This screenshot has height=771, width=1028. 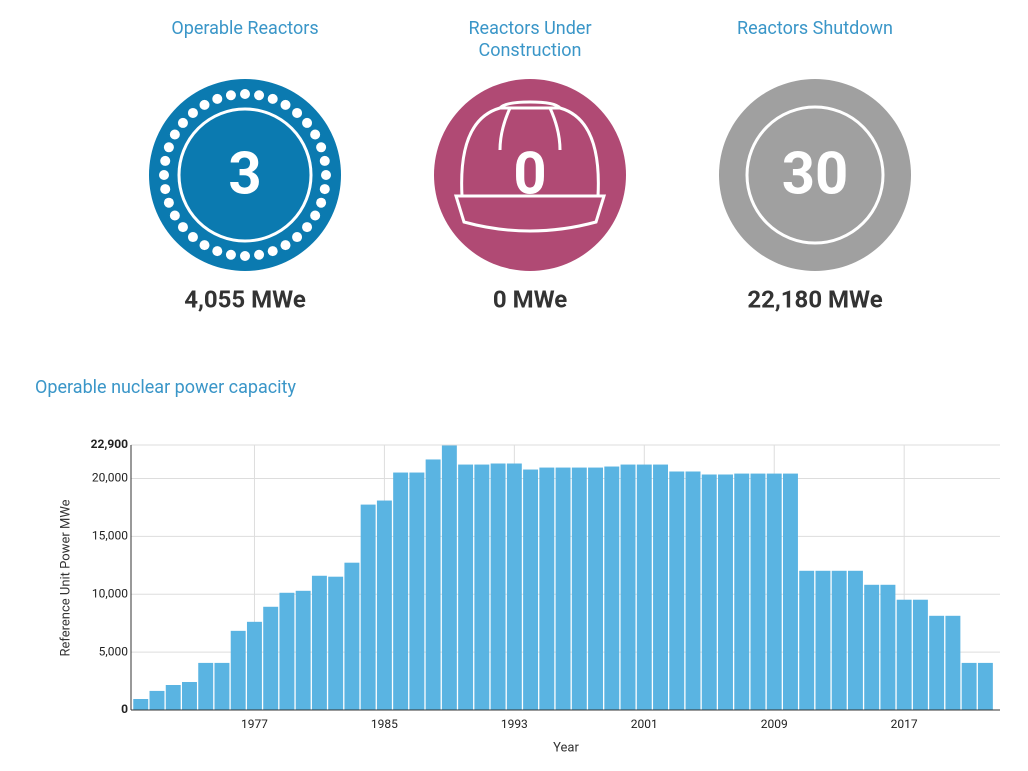 What do you see at coordinates (244, 28) in the screenshot?
I see `stat-title: Operable Reactors` at bounding box center [244, 28].